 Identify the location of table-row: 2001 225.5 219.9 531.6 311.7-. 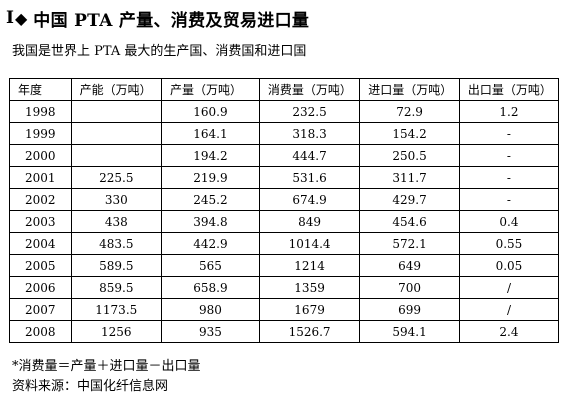
(284, 177).